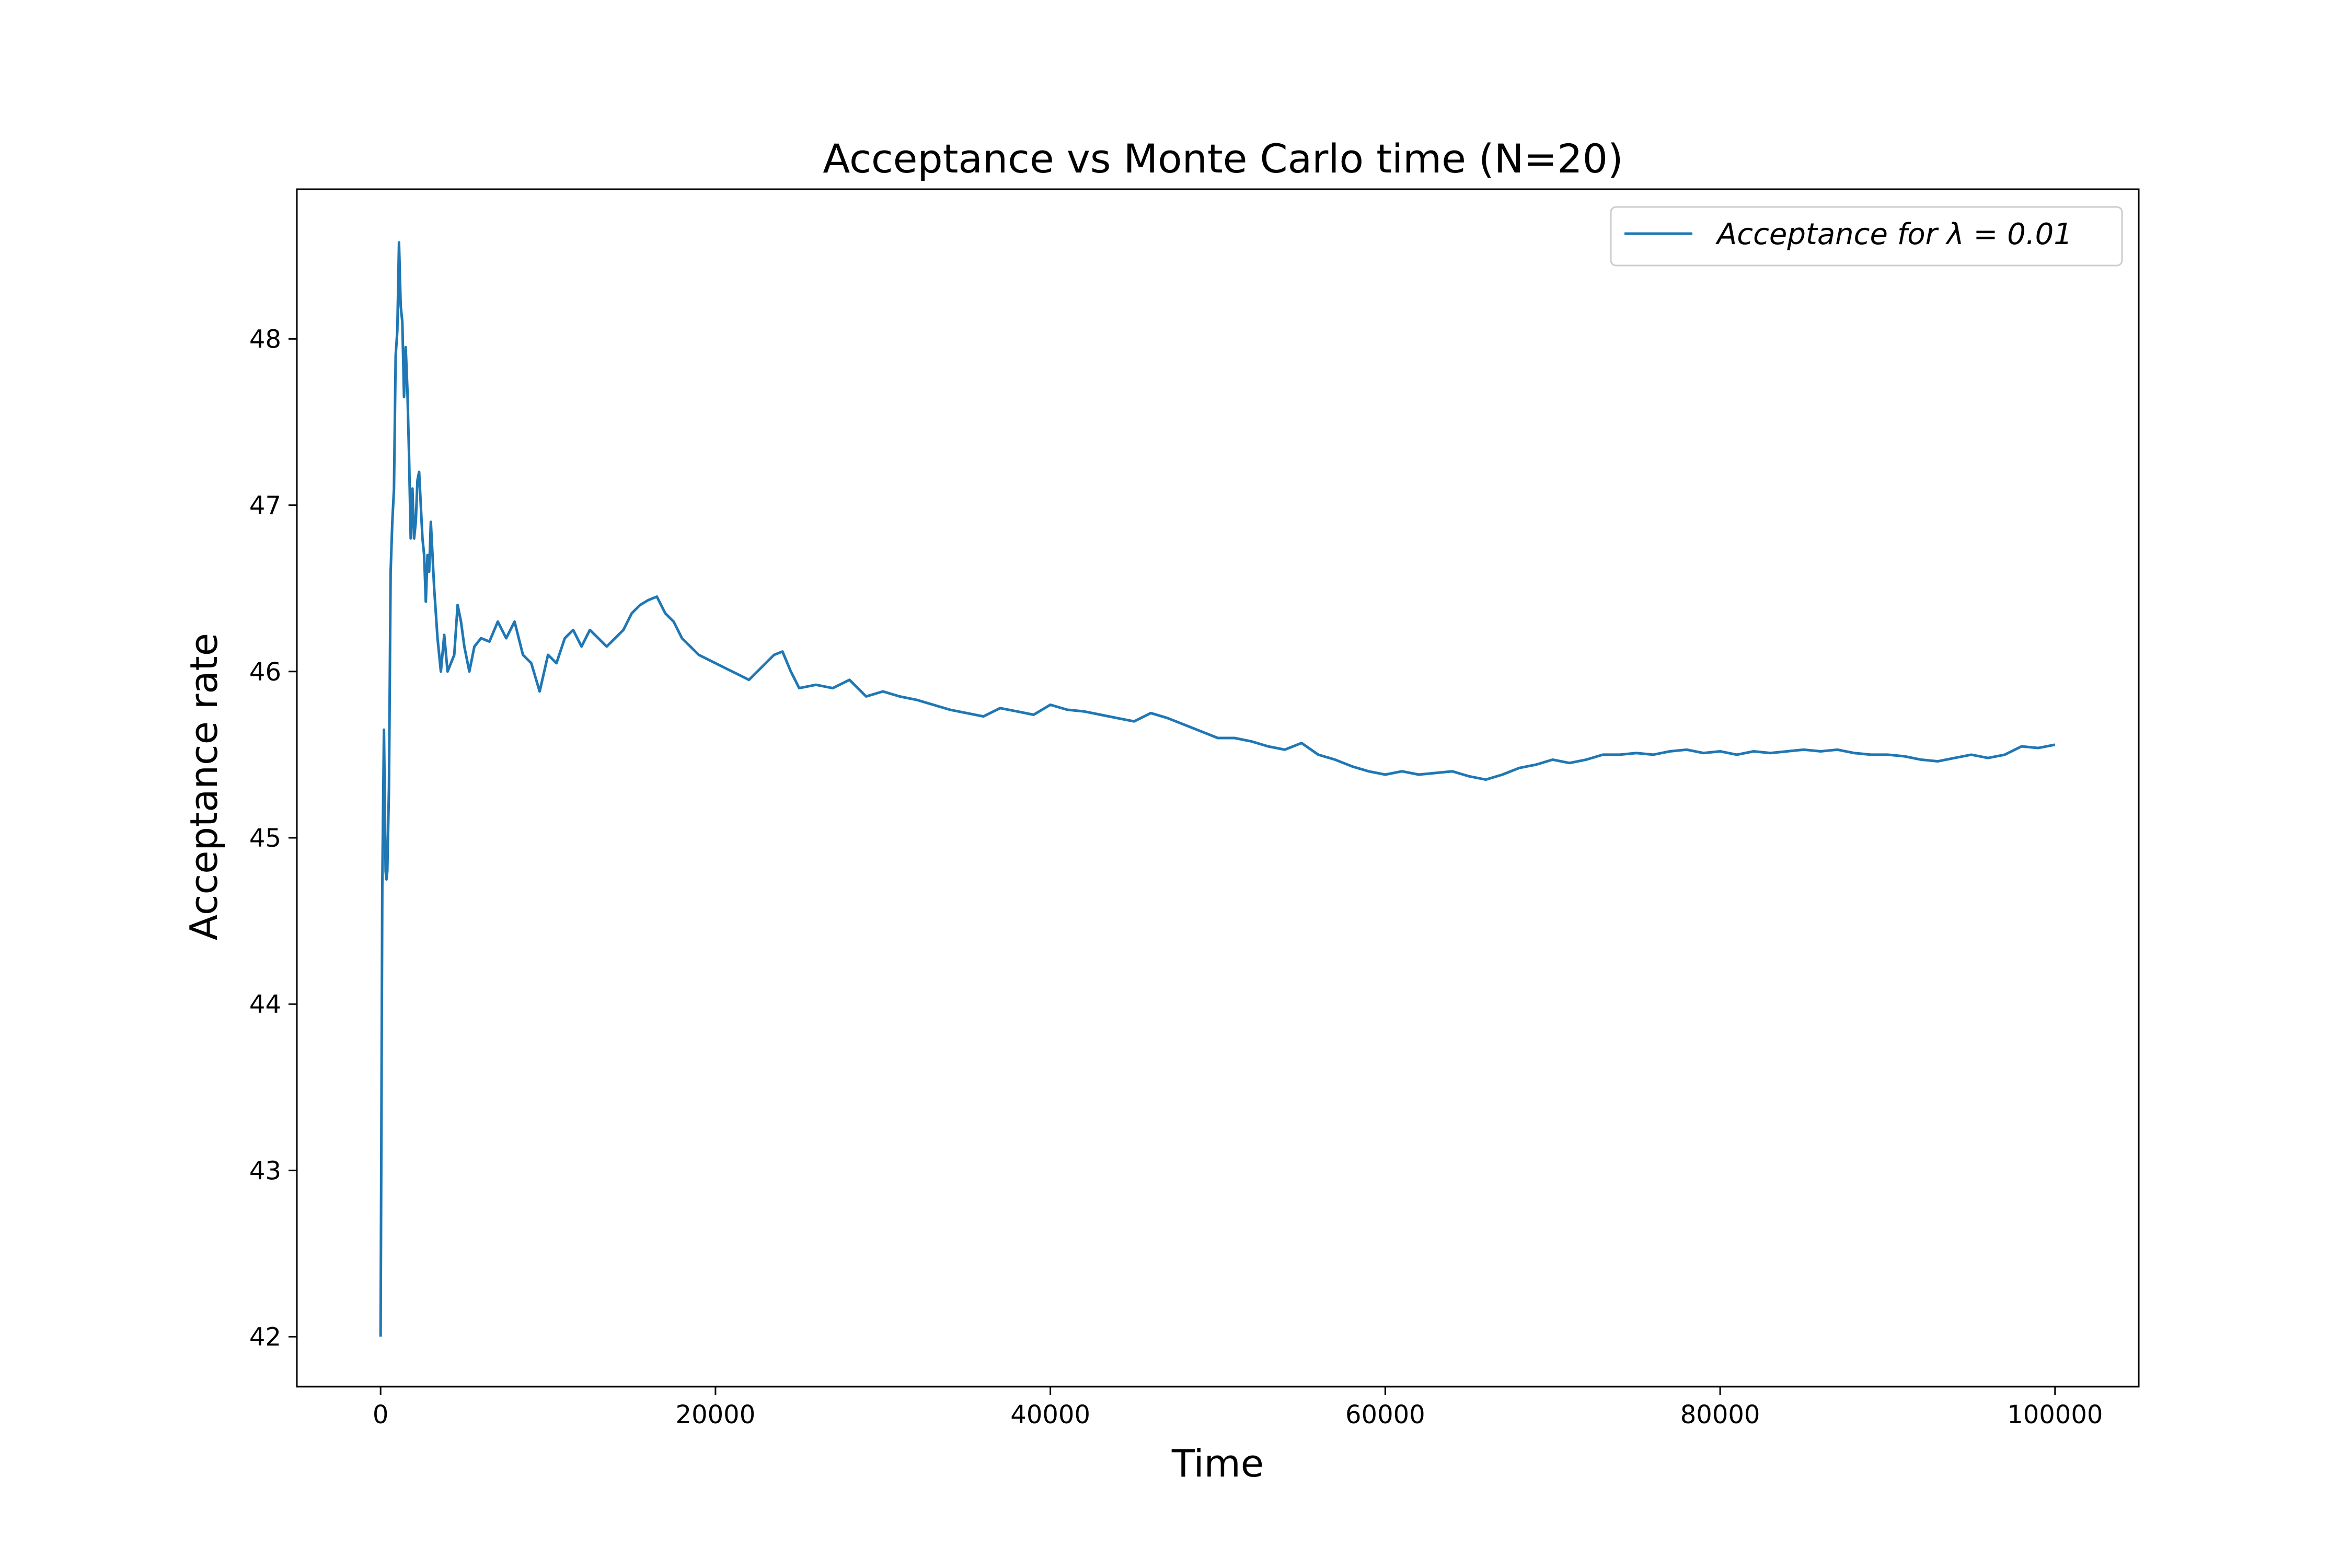  Describe the element at coordinates (204, 786) in the screenshot. I see `y-axis-title: Acceptance rate` at that location.